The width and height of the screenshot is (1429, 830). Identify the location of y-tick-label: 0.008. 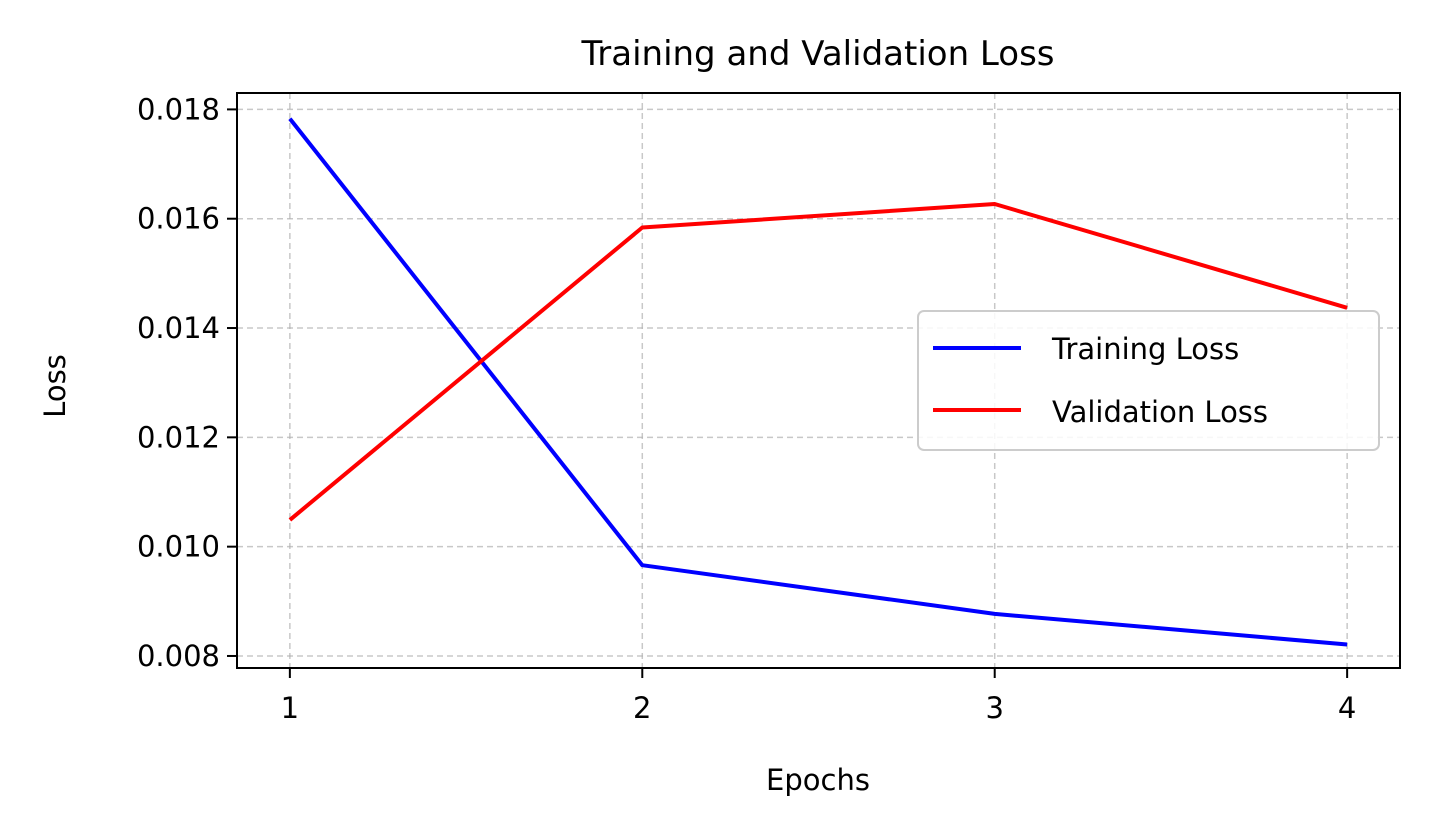
(178, 656).